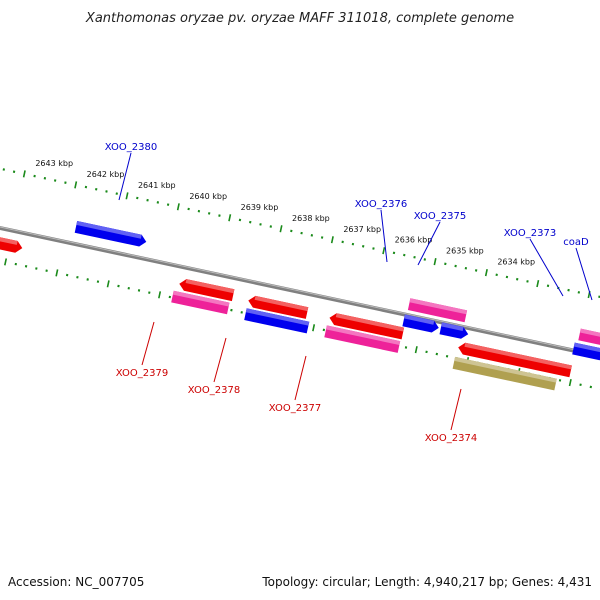  I want to click on scale-tick-label: 2637 kbp, so click(362, 229).